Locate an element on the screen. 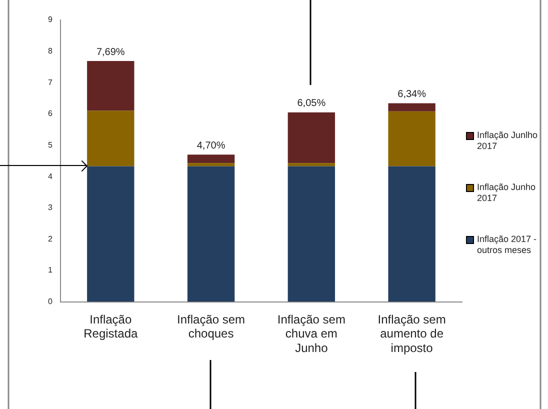 This screenshot has height=409, width=548. y-tick-label: 0 is located at coordinates (50, 301).